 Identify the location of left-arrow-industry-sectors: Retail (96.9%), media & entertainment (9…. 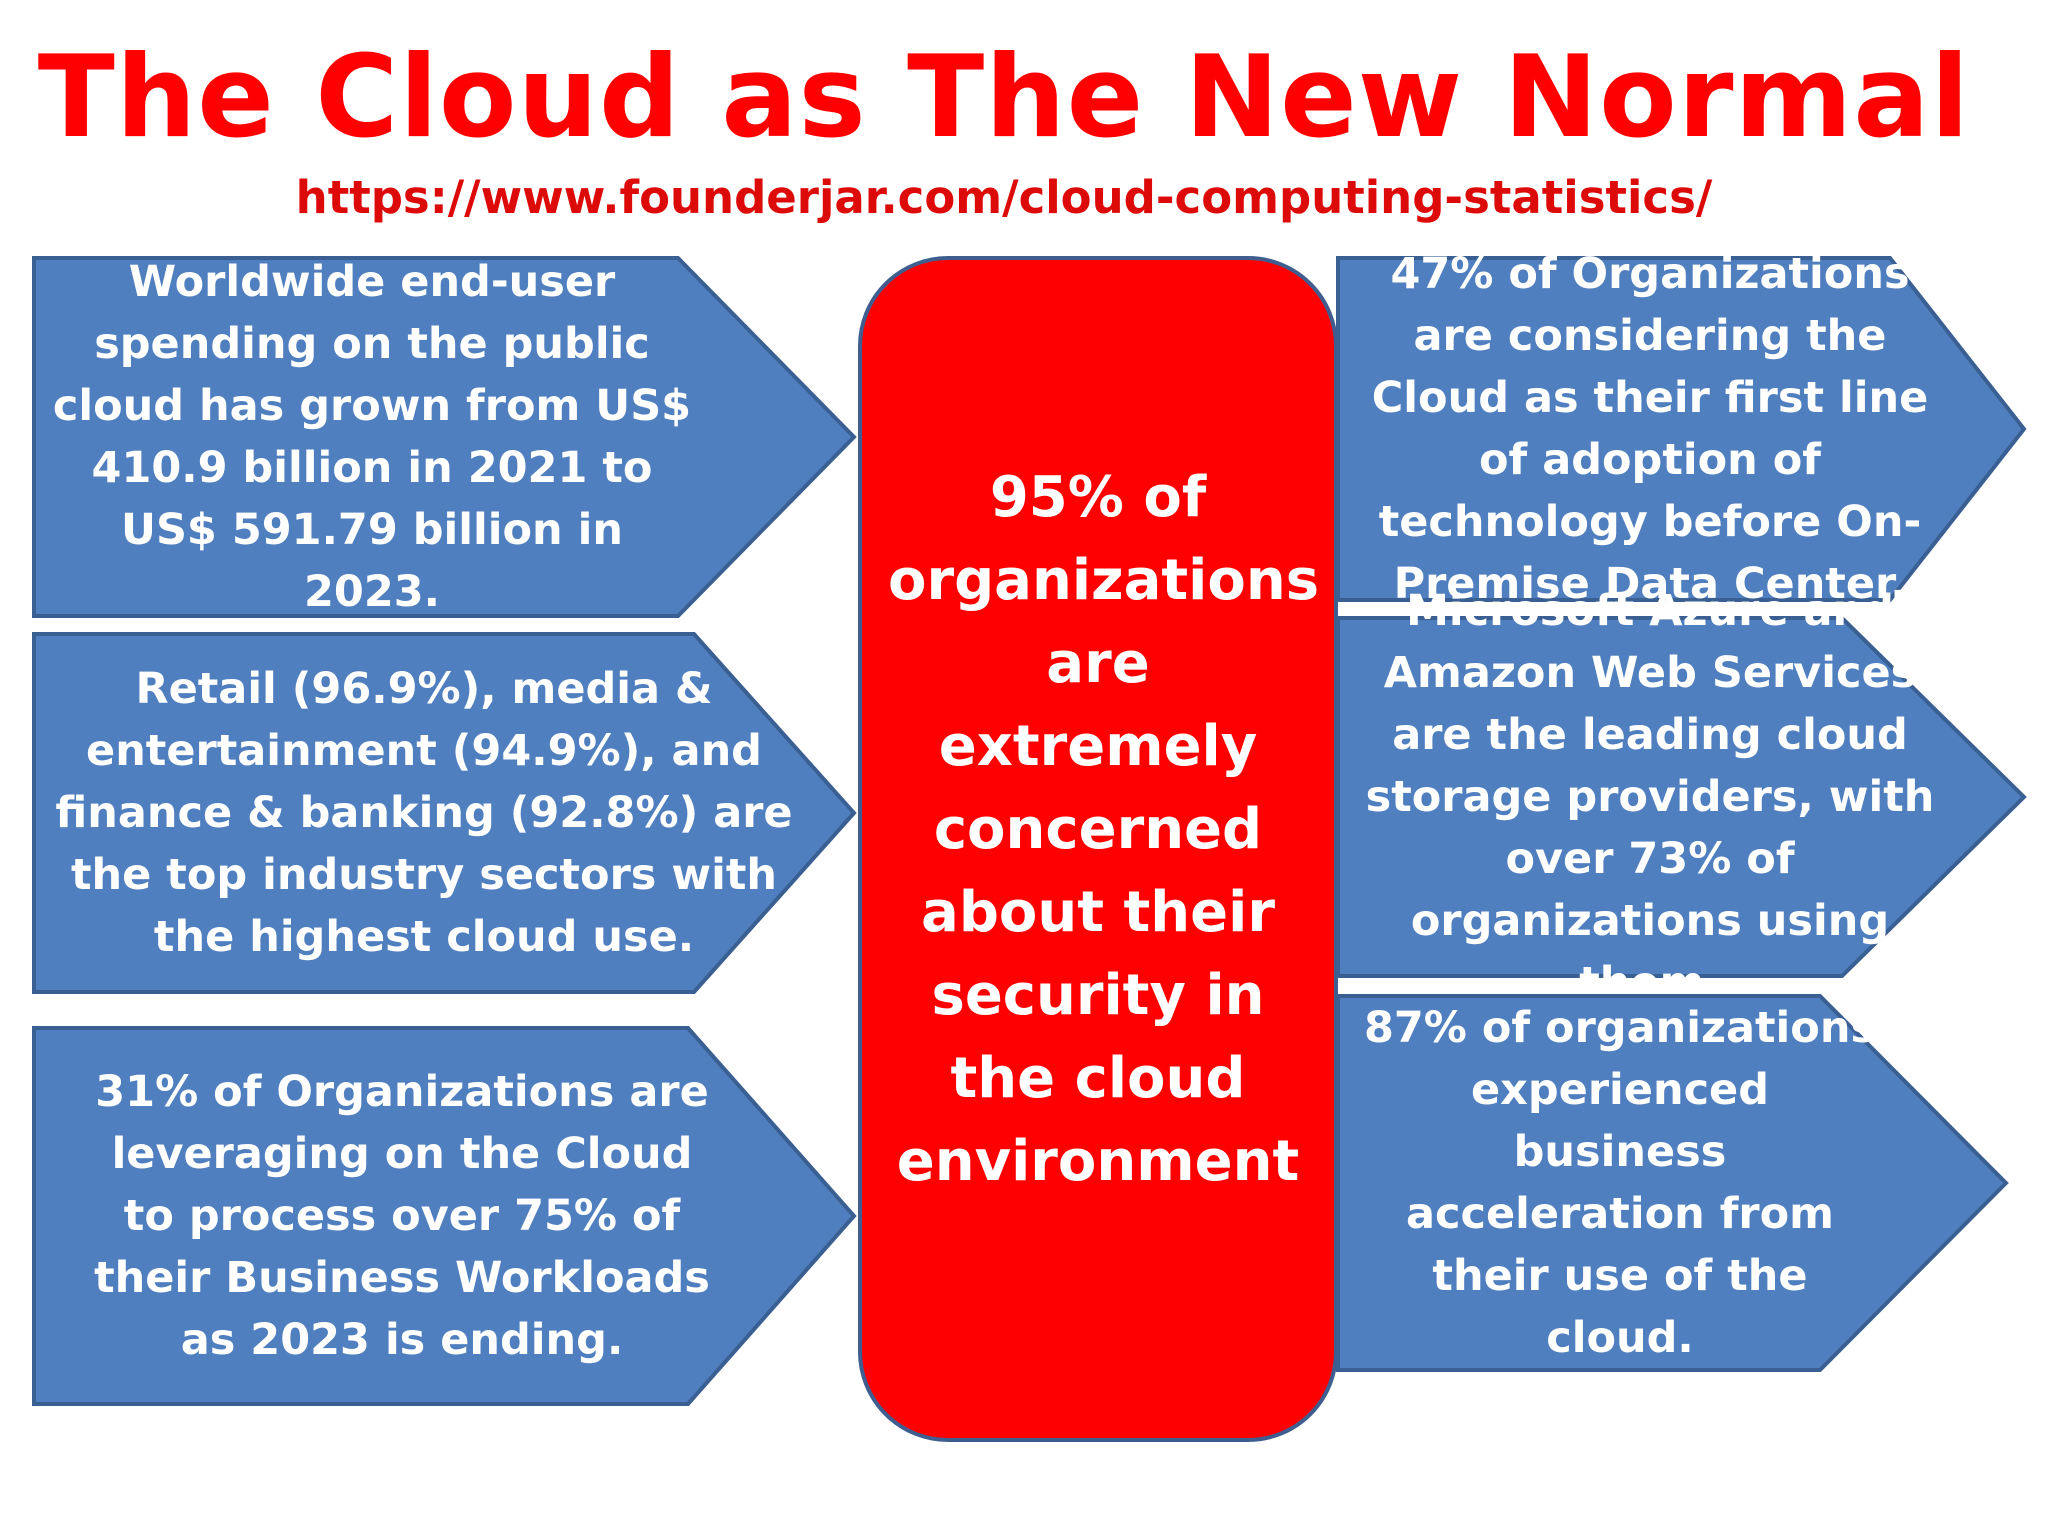
(444, 813).